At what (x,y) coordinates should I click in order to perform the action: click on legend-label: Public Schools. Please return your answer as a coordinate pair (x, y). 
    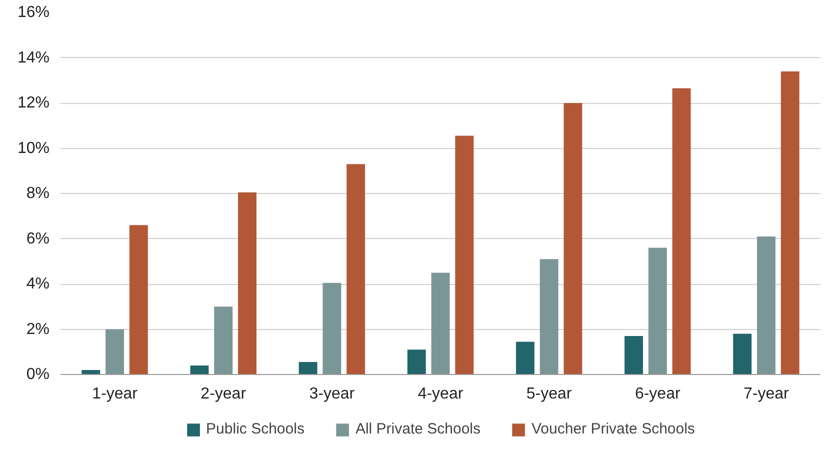
    Looking at the image, I should click on (255, 429).